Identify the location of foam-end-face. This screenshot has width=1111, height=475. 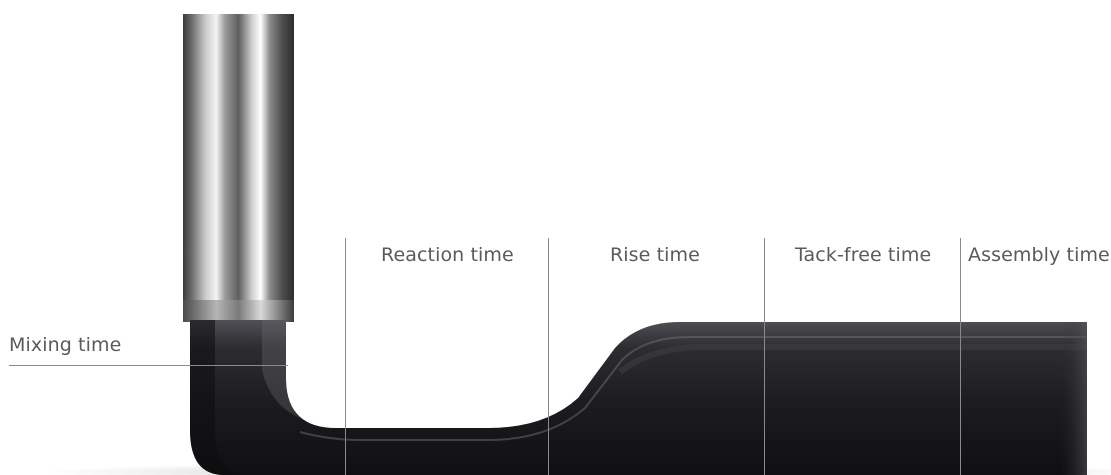
(1073, 398).